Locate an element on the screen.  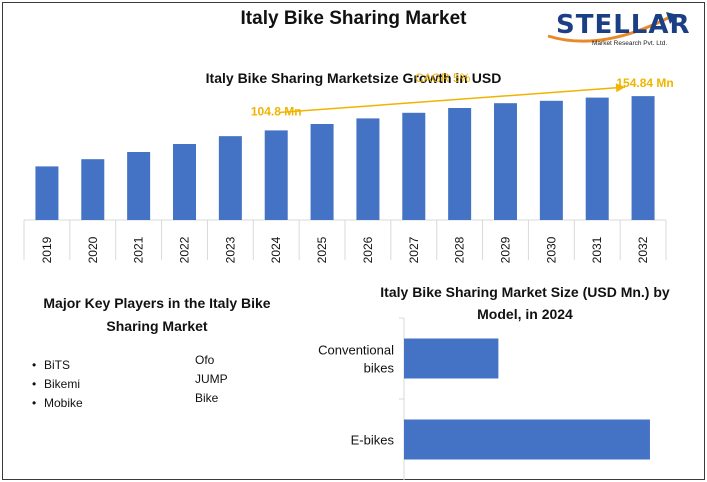
main-title: Italy Bike Sharing Market is located at coordinates (353, 18).